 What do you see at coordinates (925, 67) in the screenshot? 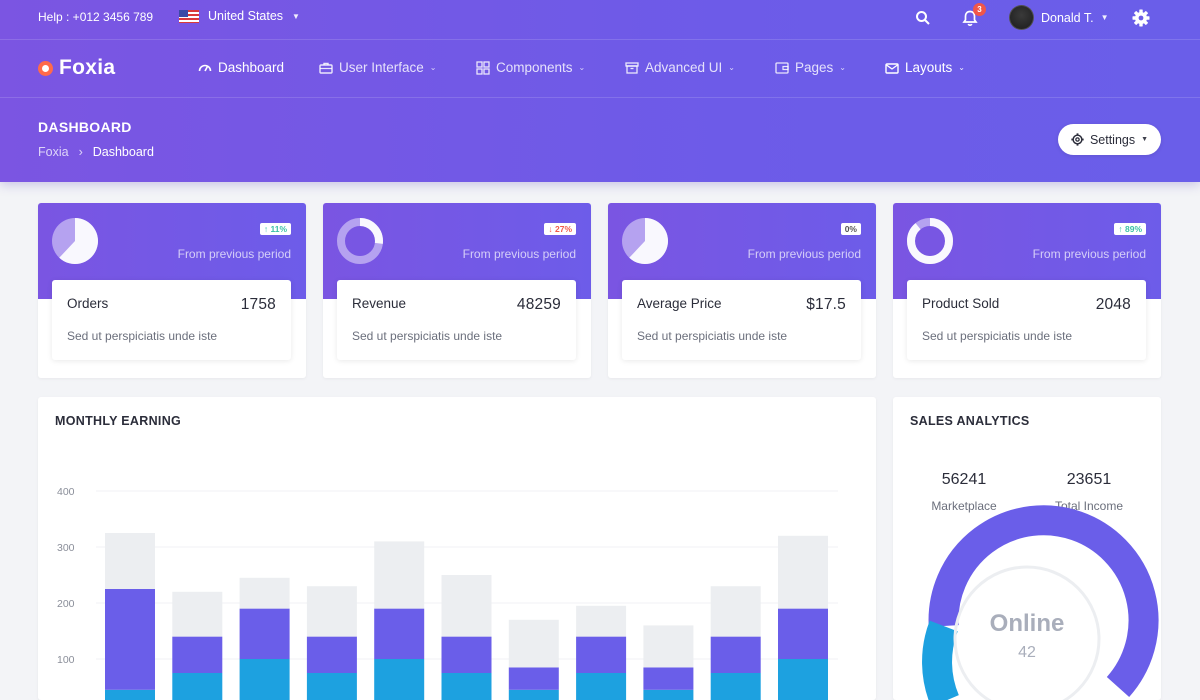
I see `nav-layouts: Layouts ⌄` at bounding box center [925, 67].